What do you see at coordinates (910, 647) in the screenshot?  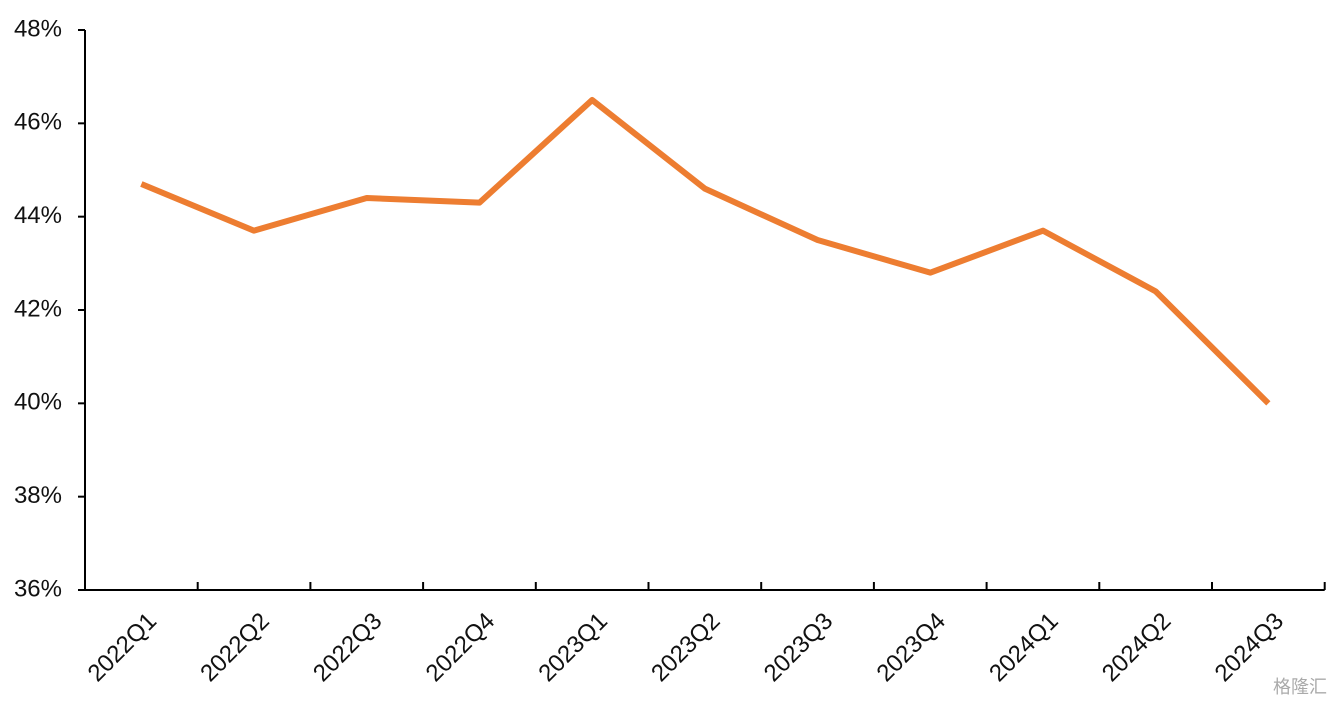 I see `x-tick-label: 2023Q4` at bounding box center [910, 647].